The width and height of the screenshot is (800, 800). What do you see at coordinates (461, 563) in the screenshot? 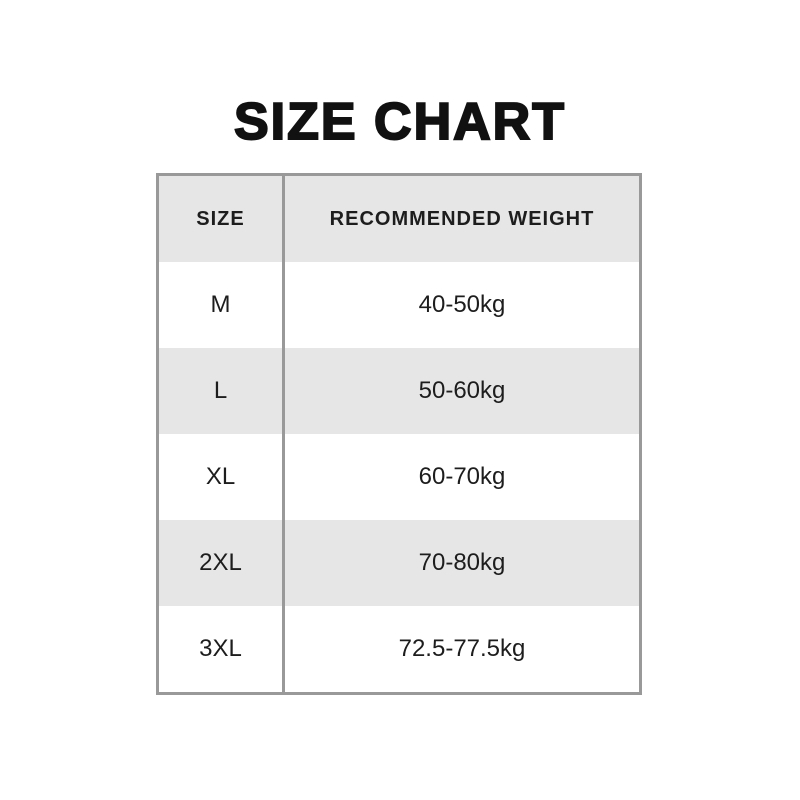
I see `weight-cell: 70-80kg` at bounding box center [461, 563].